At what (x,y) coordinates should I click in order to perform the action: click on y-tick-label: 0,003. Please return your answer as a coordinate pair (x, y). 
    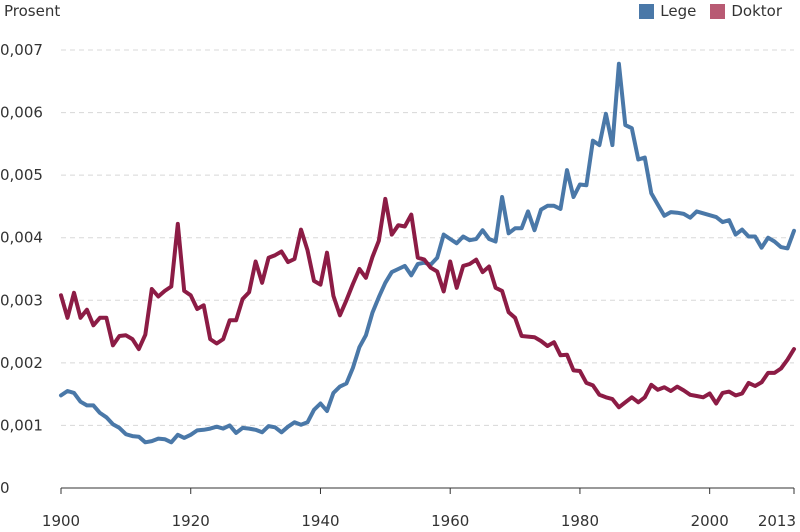
    Looking at the image, I should click on (21, 300).